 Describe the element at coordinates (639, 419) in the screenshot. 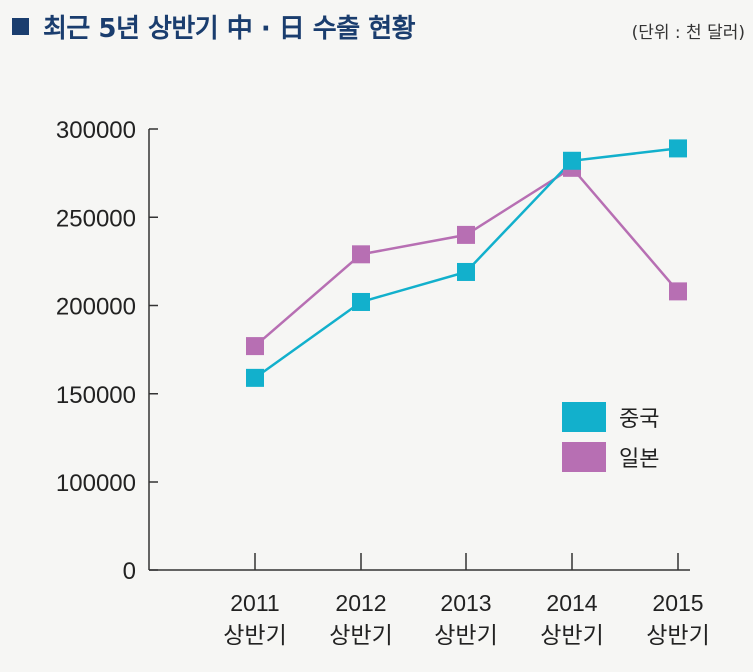

I see `legend-label: 중국` at that location.